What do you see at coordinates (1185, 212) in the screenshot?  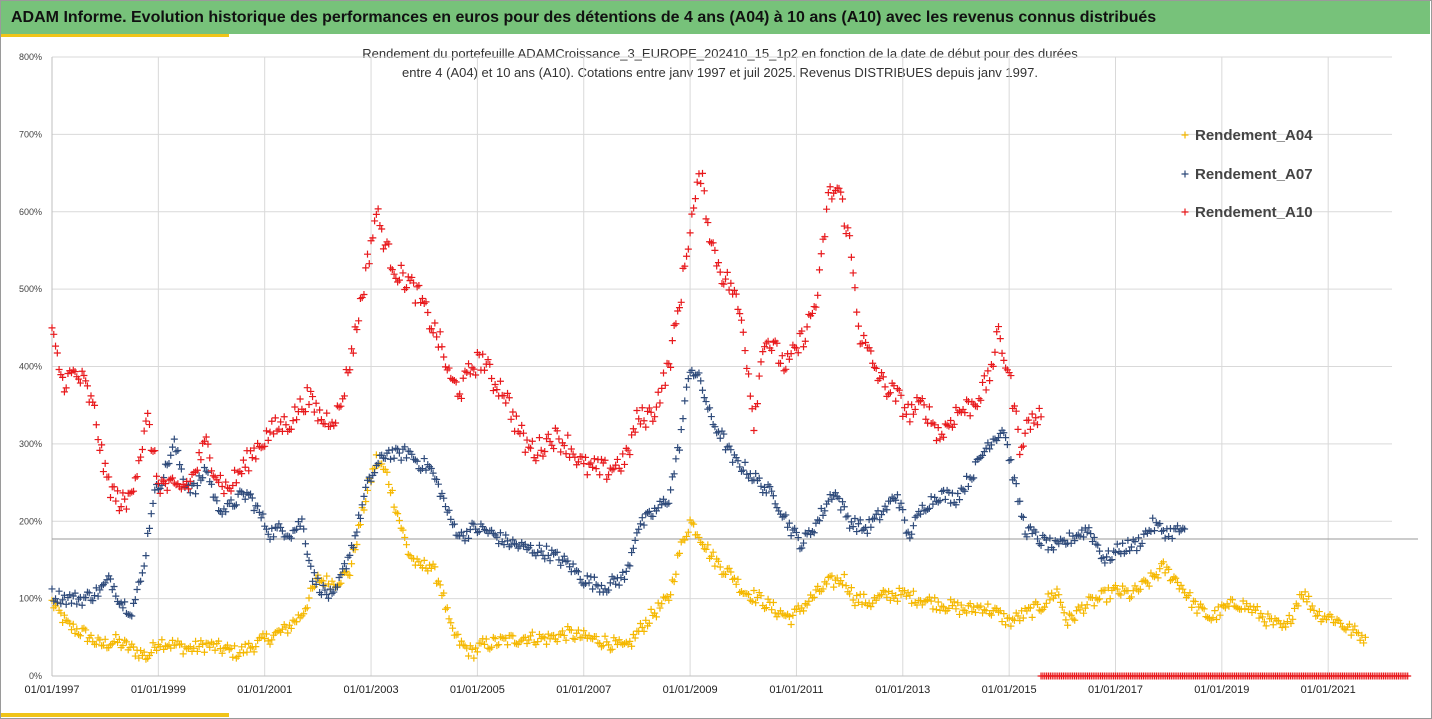 I see `legend-marker` at bounding box center [1185, 212].